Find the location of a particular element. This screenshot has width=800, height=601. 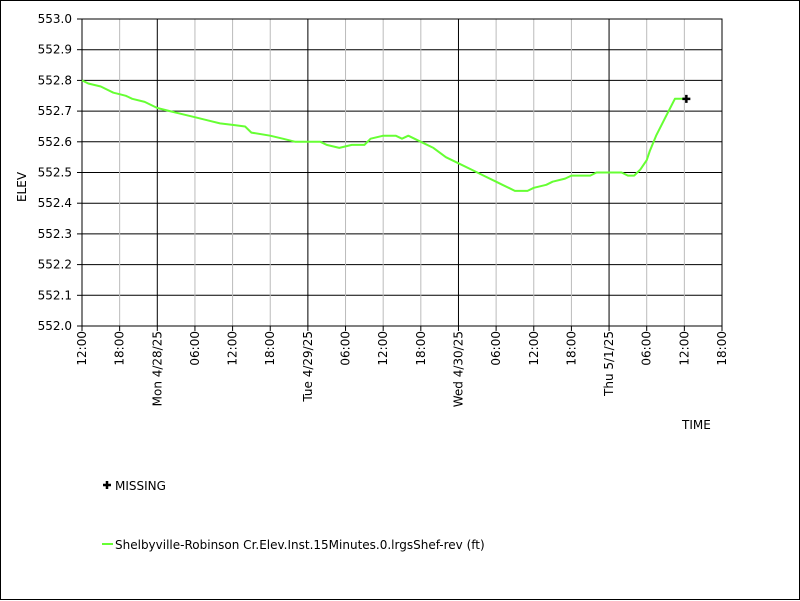

series-group is located at coordinates (383, 135).